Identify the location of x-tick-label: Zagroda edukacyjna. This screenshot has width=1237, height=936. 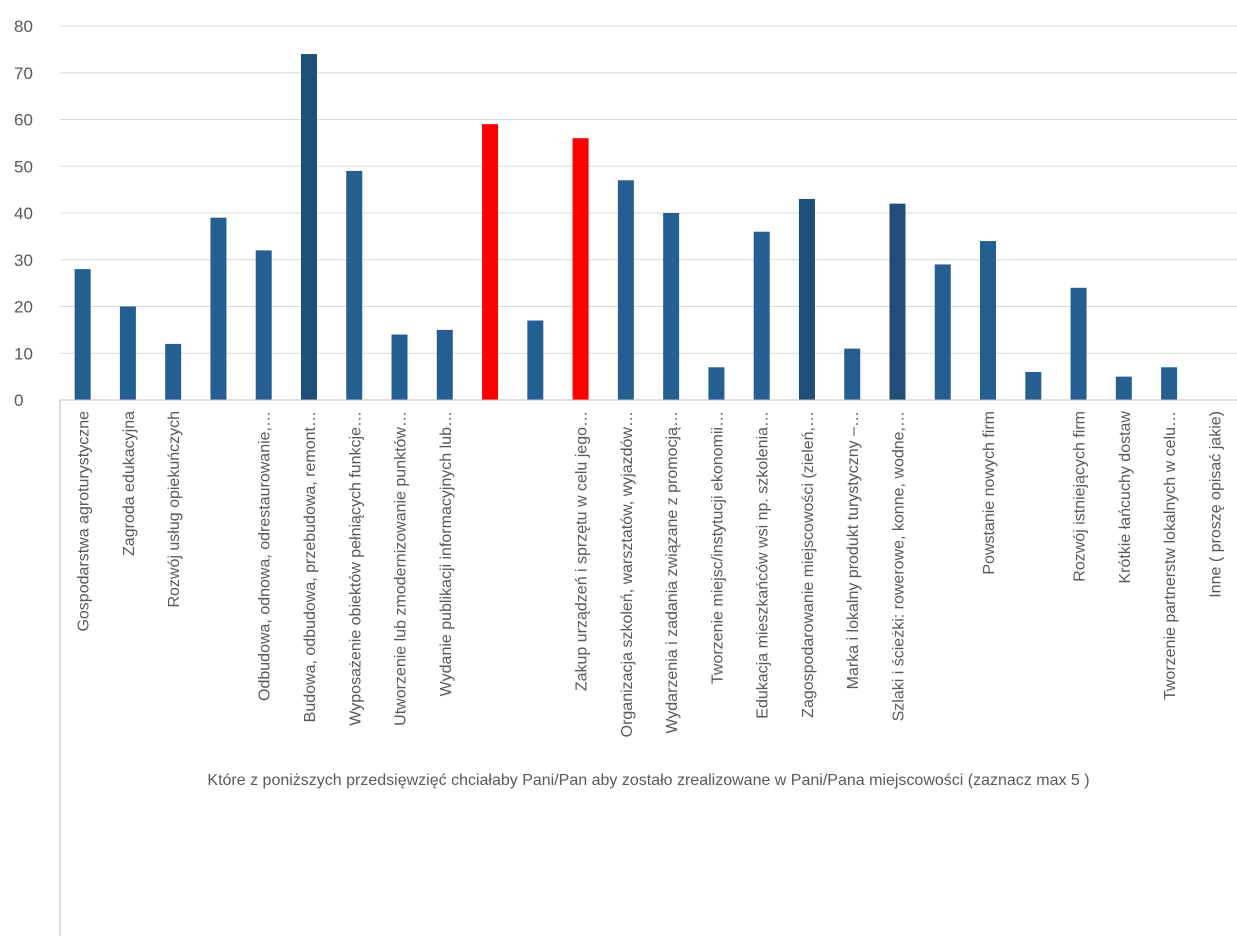
(129, 483).